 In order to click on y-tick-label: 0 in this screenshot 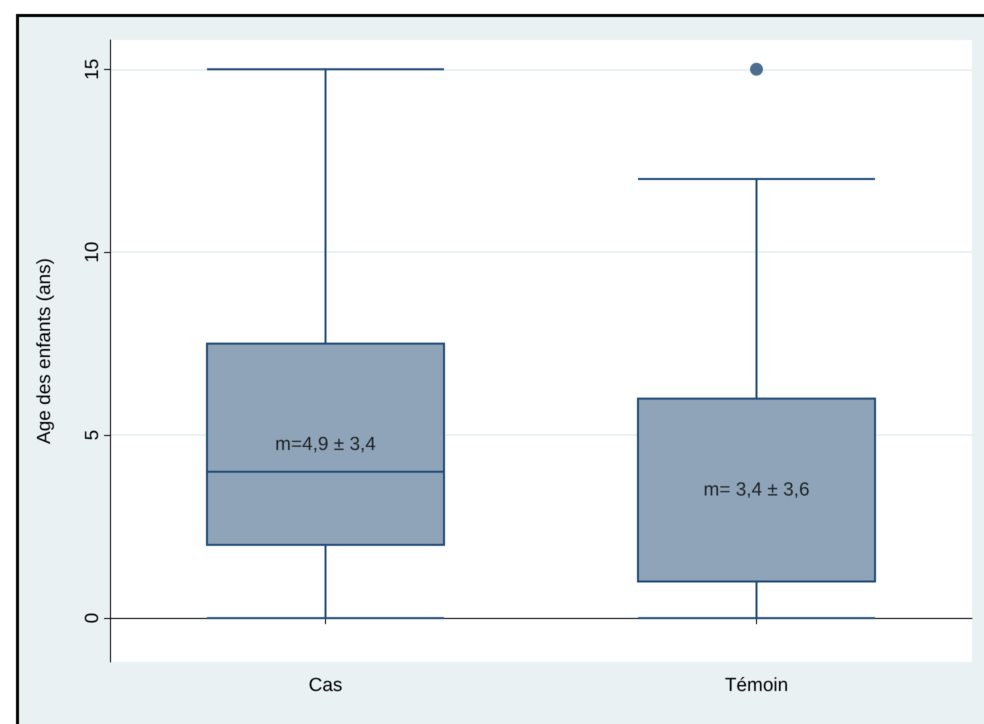, I will do `click(92, 618)`.